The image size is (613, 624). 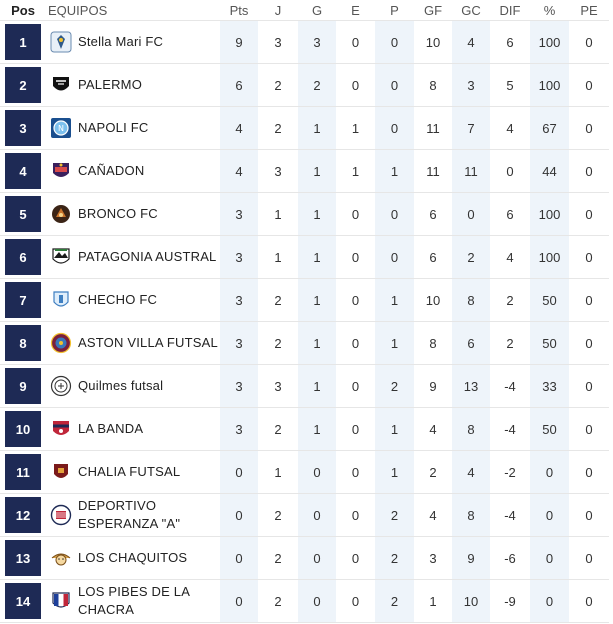 What do you see at coordinates (147, 256) in the screenshot?
I see `team-name: PATAGONIA AUSTRAL` at bounding box center [147, 256].